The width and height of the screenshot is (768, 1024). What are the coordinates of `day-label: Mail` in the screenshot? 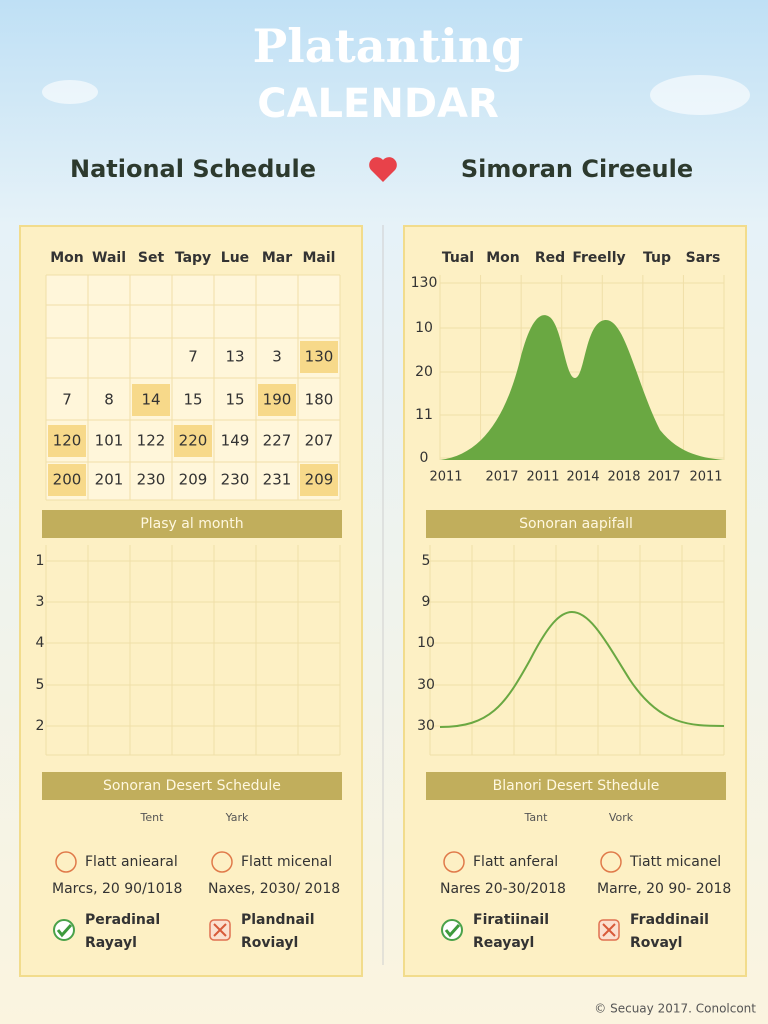 It's located at (319, 258).